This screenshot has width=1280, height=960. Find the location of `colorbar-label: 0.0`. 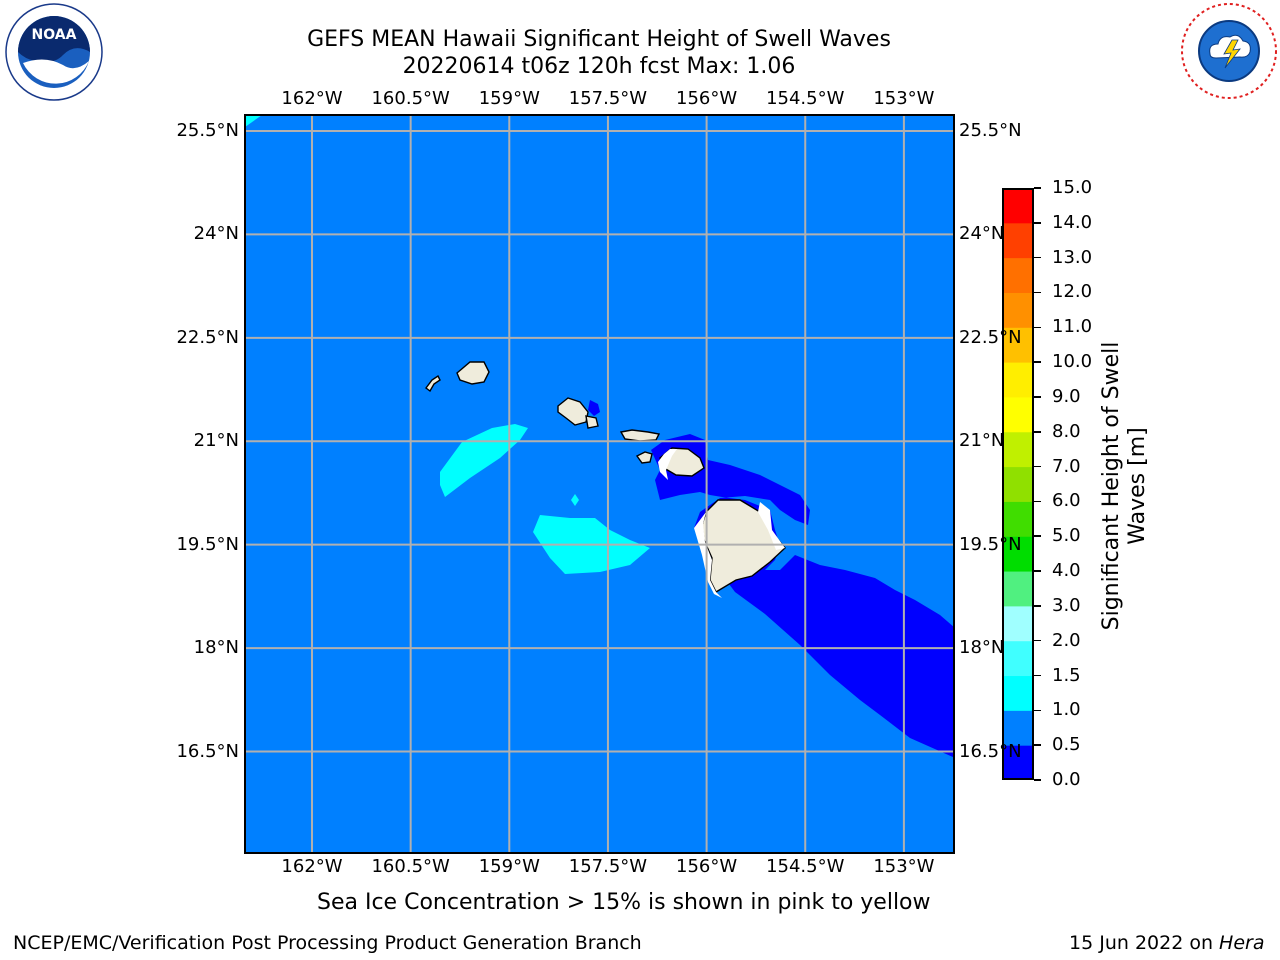

colorbar-label: 0.0 is located at coordinates (1066, 779).